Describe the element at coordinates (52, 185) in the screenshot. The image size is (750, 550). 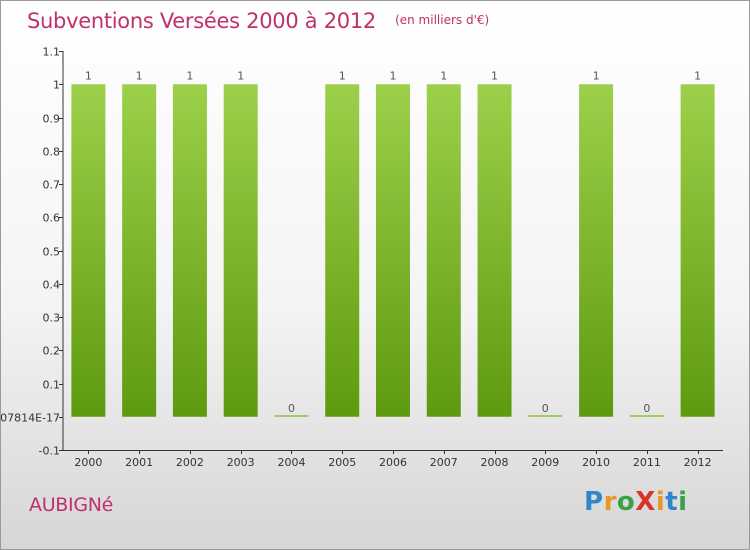
I see `y-tick-label: 0.7` at that location.